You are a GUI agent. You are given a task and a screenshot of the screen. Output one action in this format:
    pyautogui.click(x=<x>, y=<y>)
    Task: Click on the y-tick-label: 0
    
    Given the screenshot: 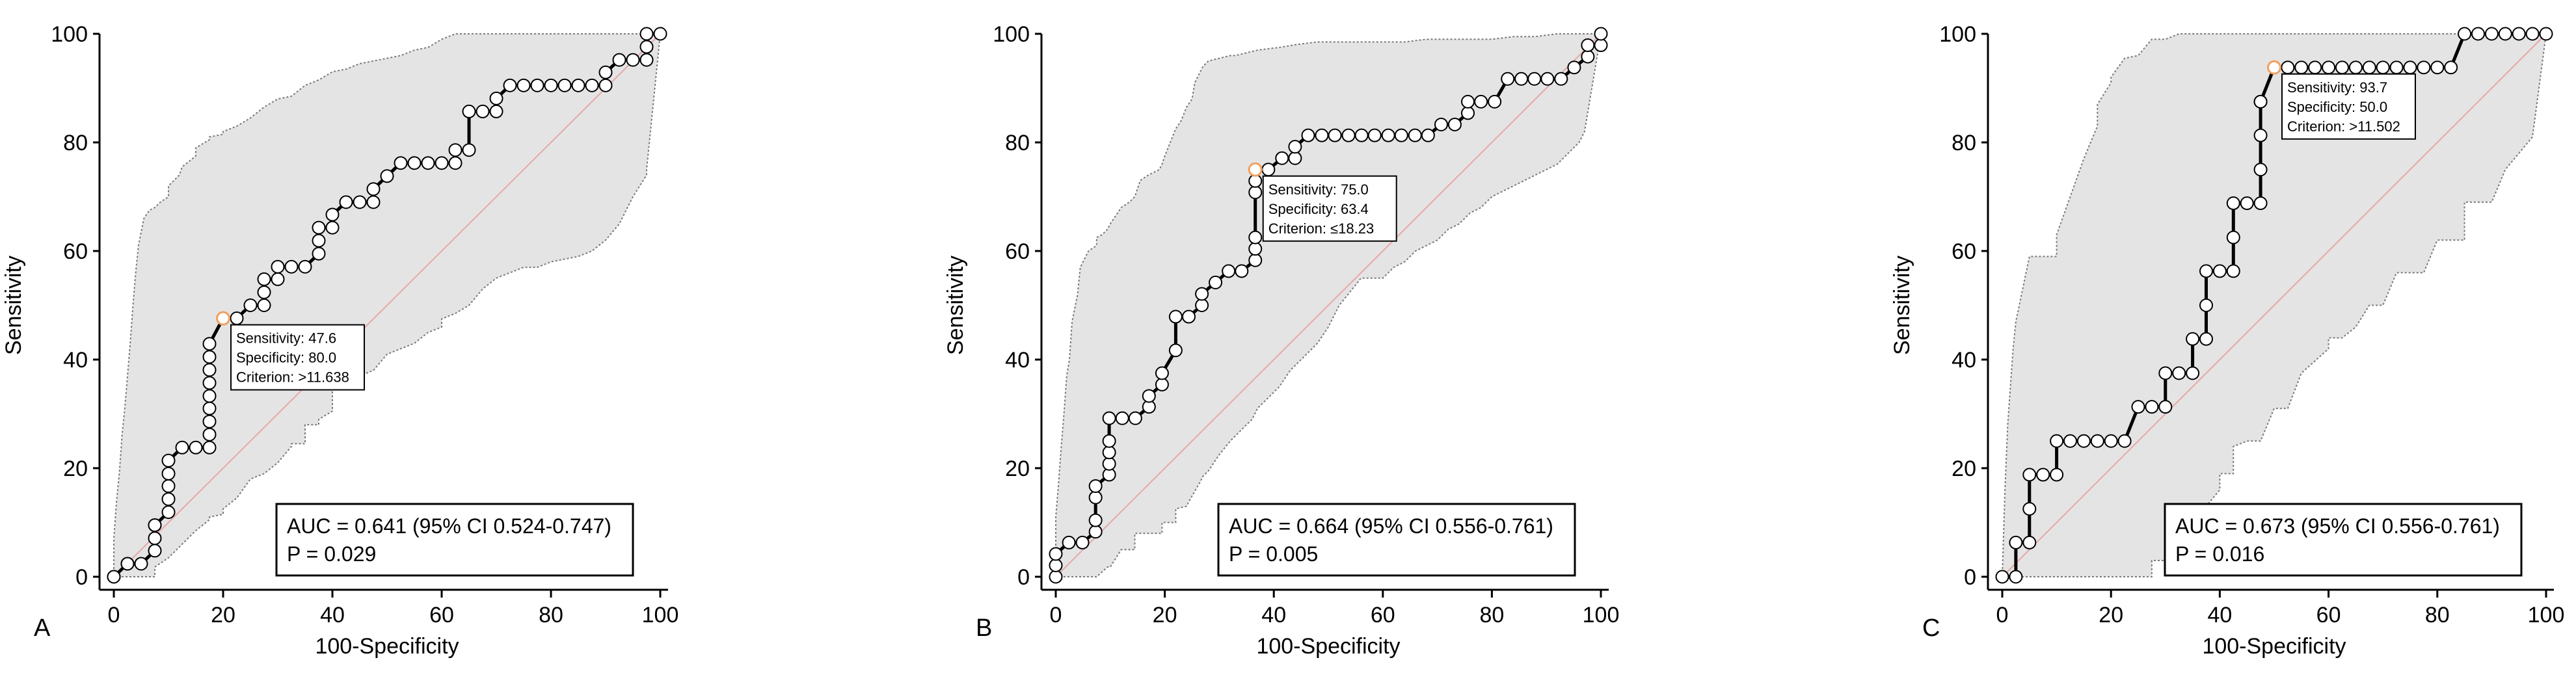 What is the action you would take?
    pyautogui.click(x=81, y=578)
    